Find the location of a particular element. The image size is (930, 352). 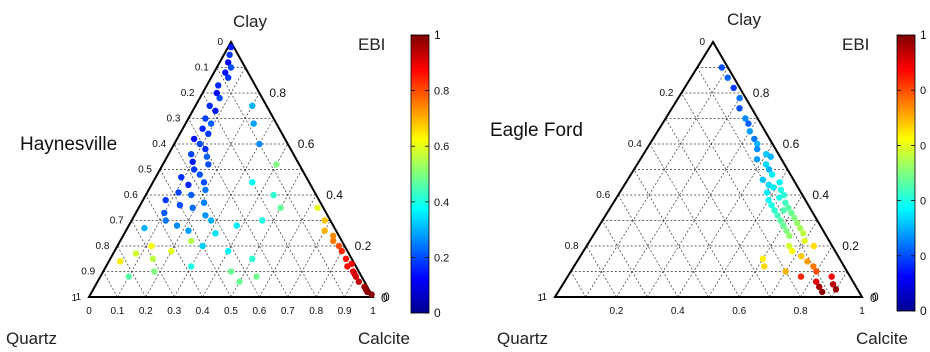

bottom-tick-label: 0.7 is located at coordinates (288, 311).